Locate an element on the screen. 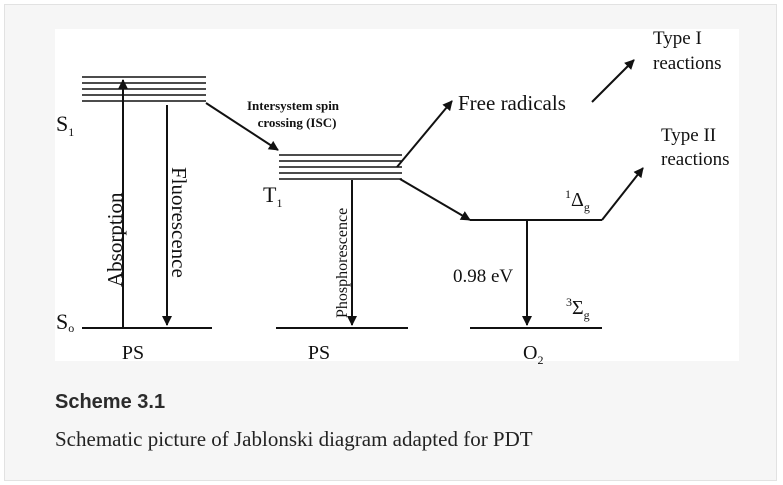 The height and width of the screenshot is (485, 783). s1-levels is located at coordinates (144, 89).